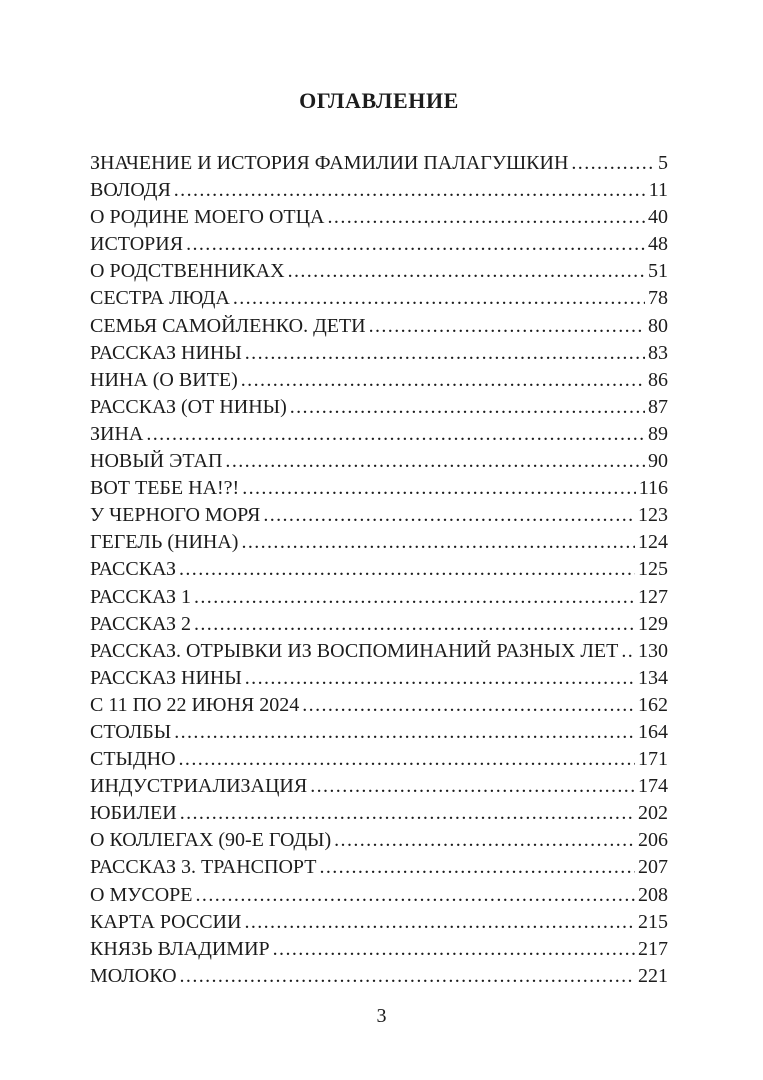 Image resolution: width=763 pixels, height=1080 pixels. Describe the element at coordinates (165, 488) in the screenshot. I see `toc-entry-title: ВОТ ТЕБЕ НА!?!` at that location.